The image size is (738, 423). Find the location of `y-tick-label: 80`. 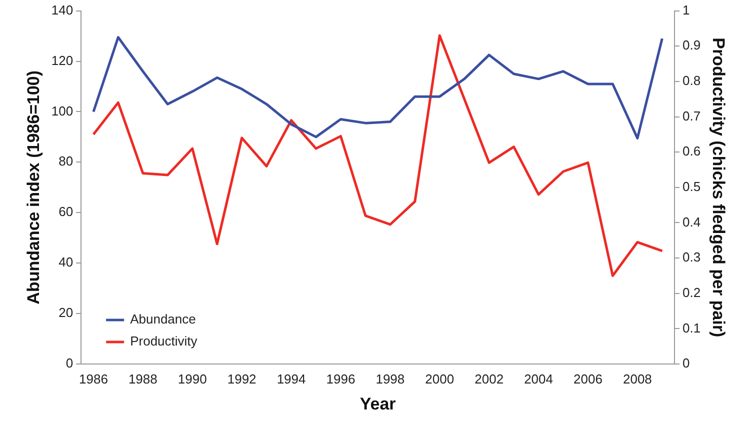

y-tick-label: 80 is located at coordinates (66, 161).